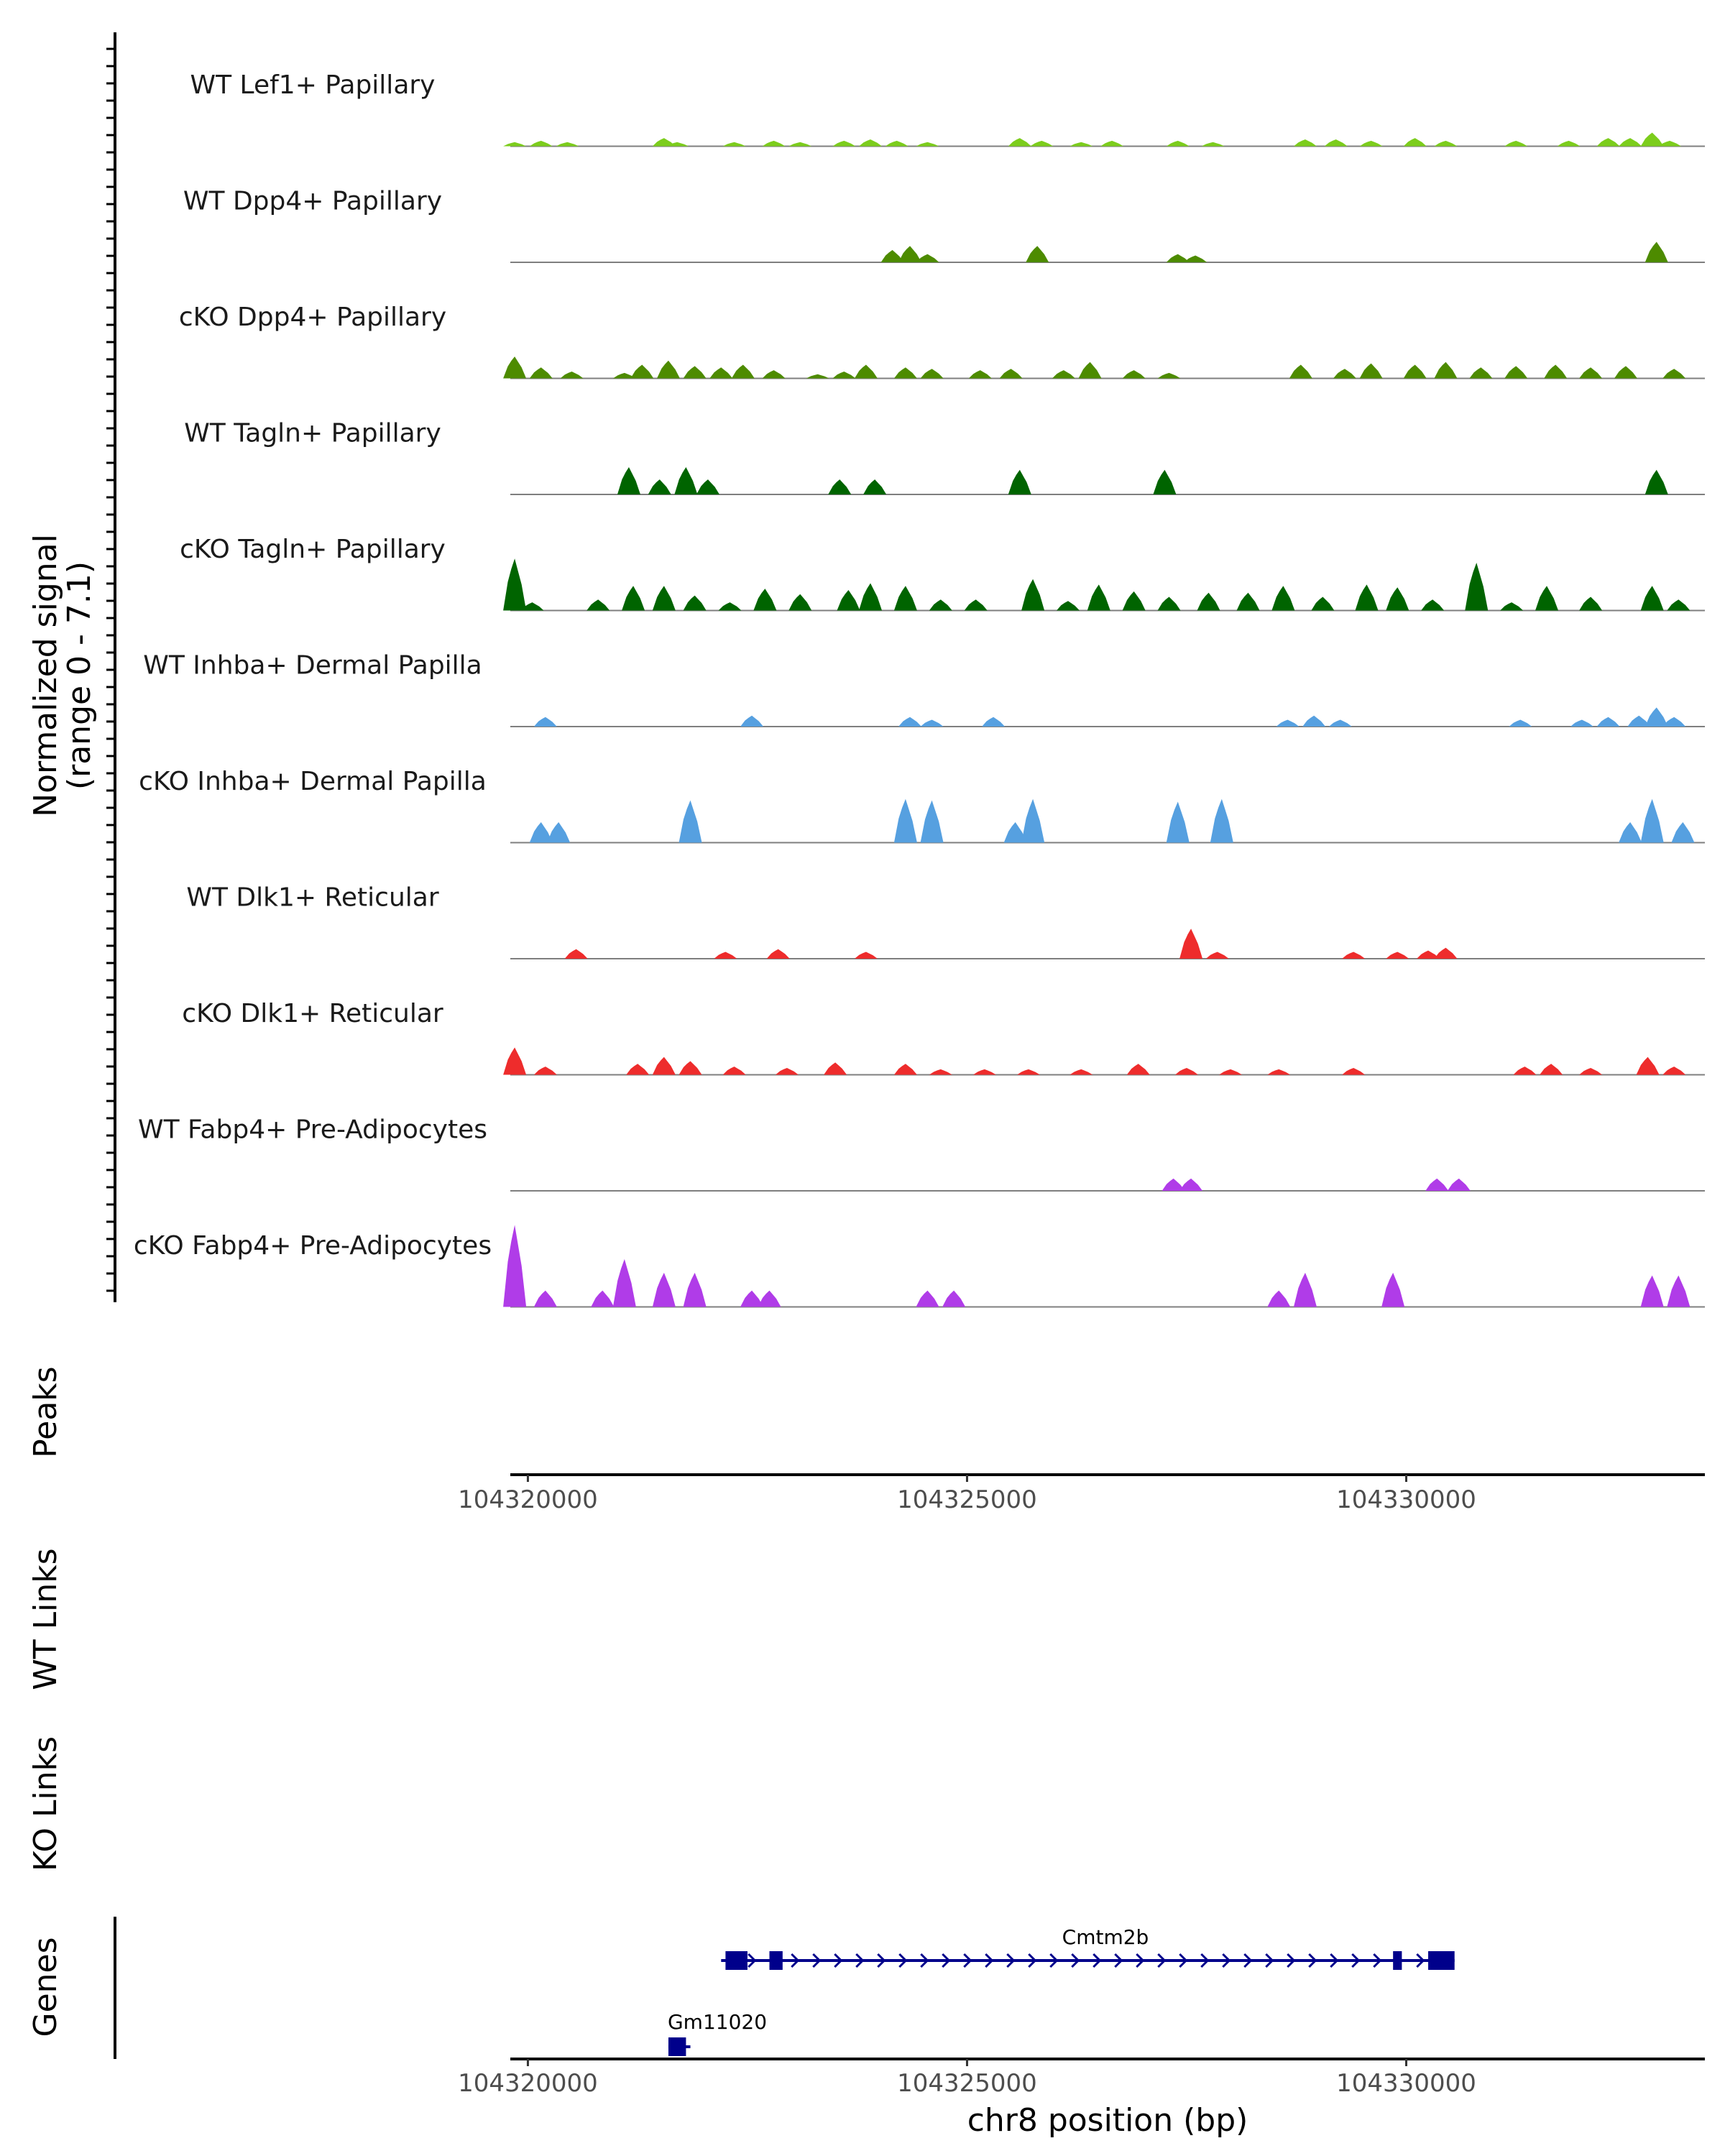 The image size is (1725, 2156). I want to click on coverage-track-label: cKO Dpp4+ Papillary, so click(312, 317).